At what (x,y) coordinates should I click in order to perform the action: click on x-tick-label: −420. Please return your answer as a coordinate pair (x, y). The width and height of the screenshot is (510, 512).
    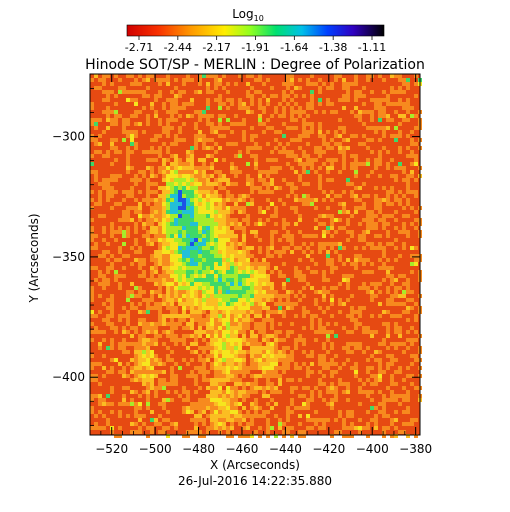
    Looking at the image, I should click on (328, 449).